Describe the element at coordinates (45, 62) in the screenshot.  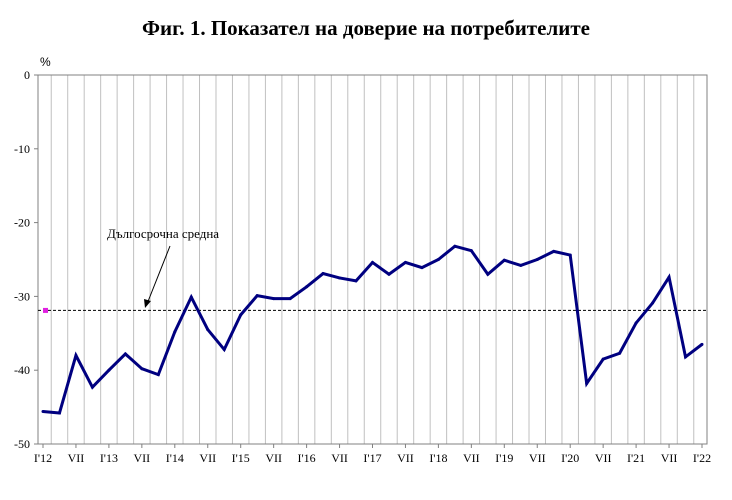
I see `y-axis-unit-label: %` at that location.